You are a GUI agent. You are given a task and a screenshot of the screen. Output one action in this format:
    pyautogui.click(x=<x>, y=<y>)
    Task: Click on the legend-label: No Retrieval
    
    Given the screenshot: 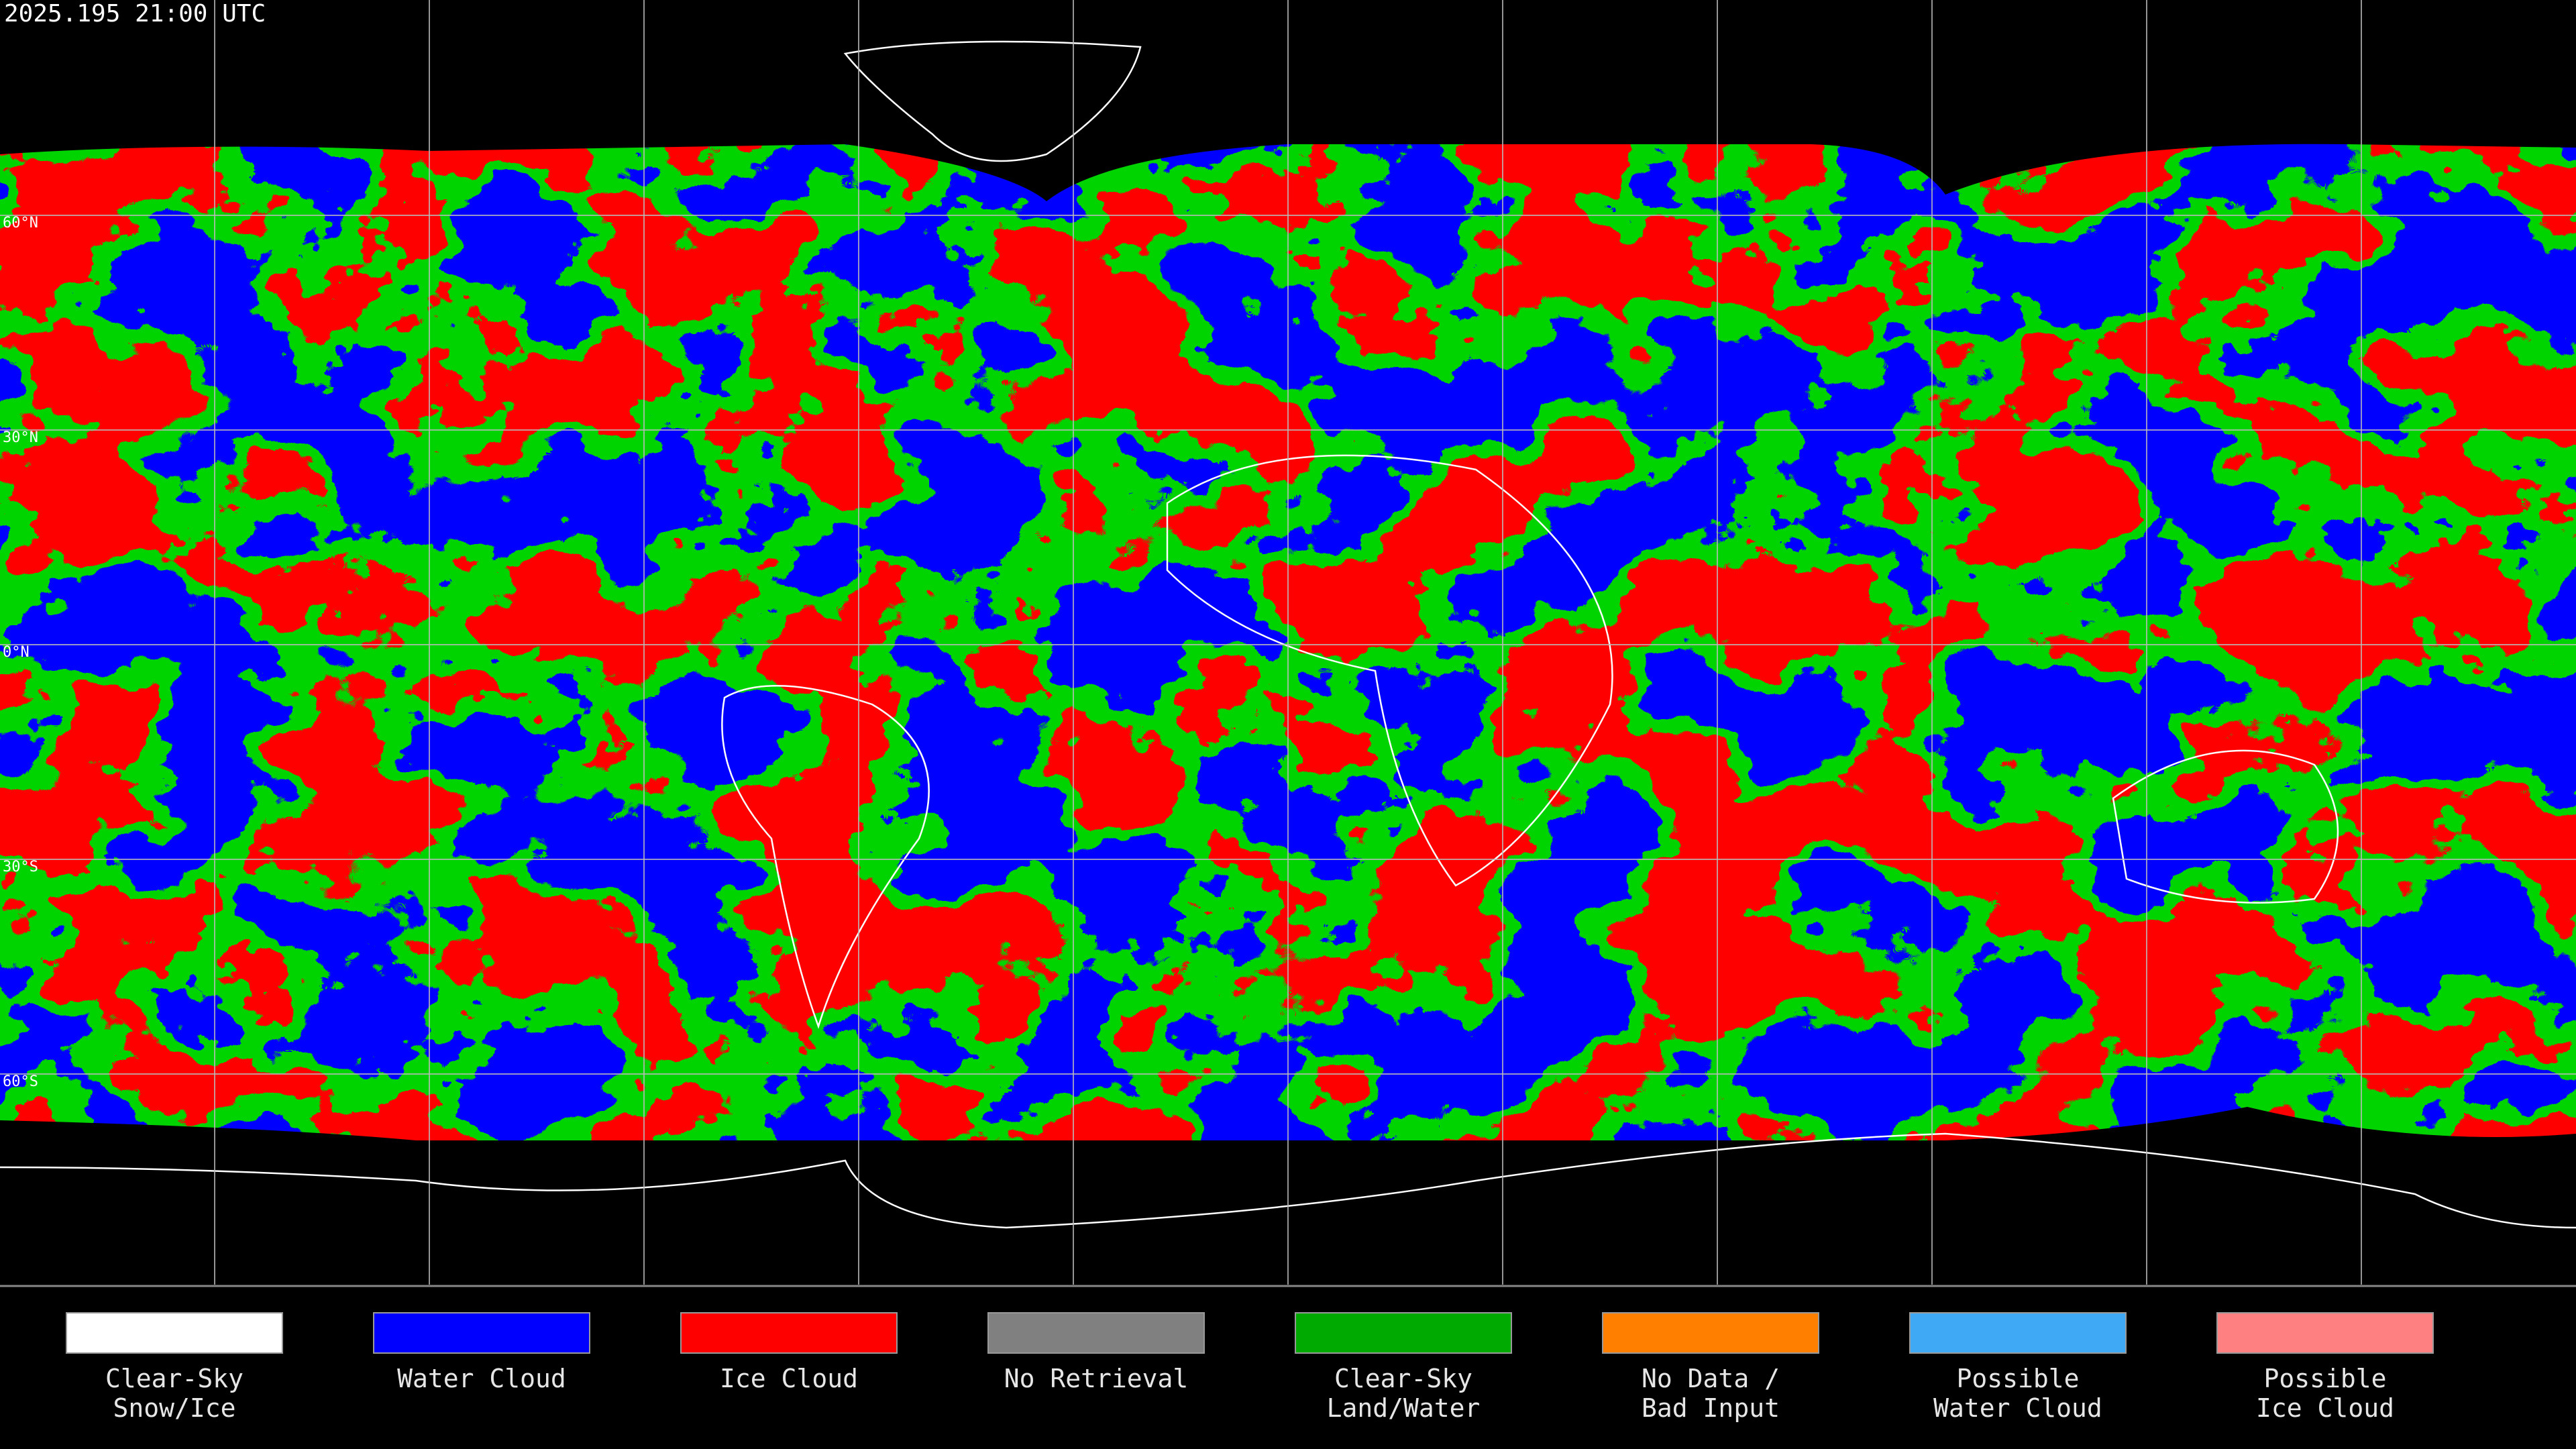 What is the action you would take?
    pyautogui.click(x=1096, y=1378)
    